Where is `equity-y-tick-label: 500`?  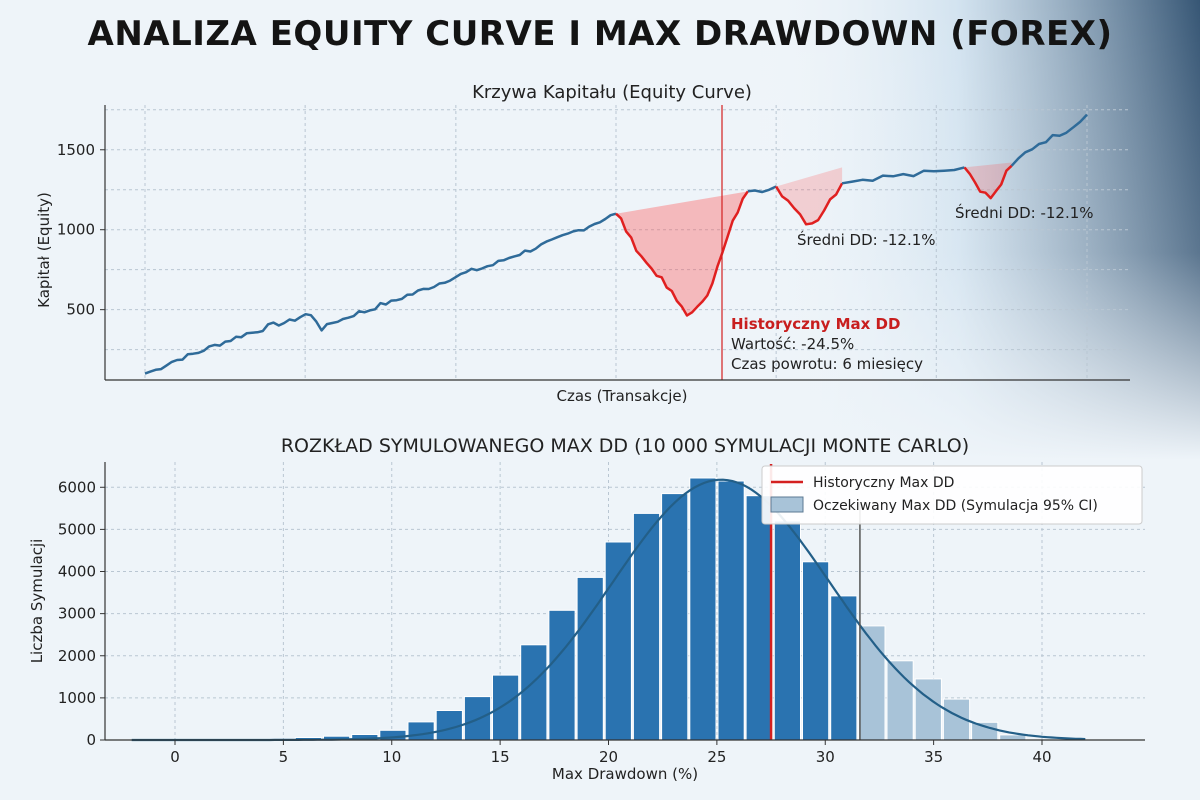
equity-y-tick-label: 500 is located at coordinates (80, 310).